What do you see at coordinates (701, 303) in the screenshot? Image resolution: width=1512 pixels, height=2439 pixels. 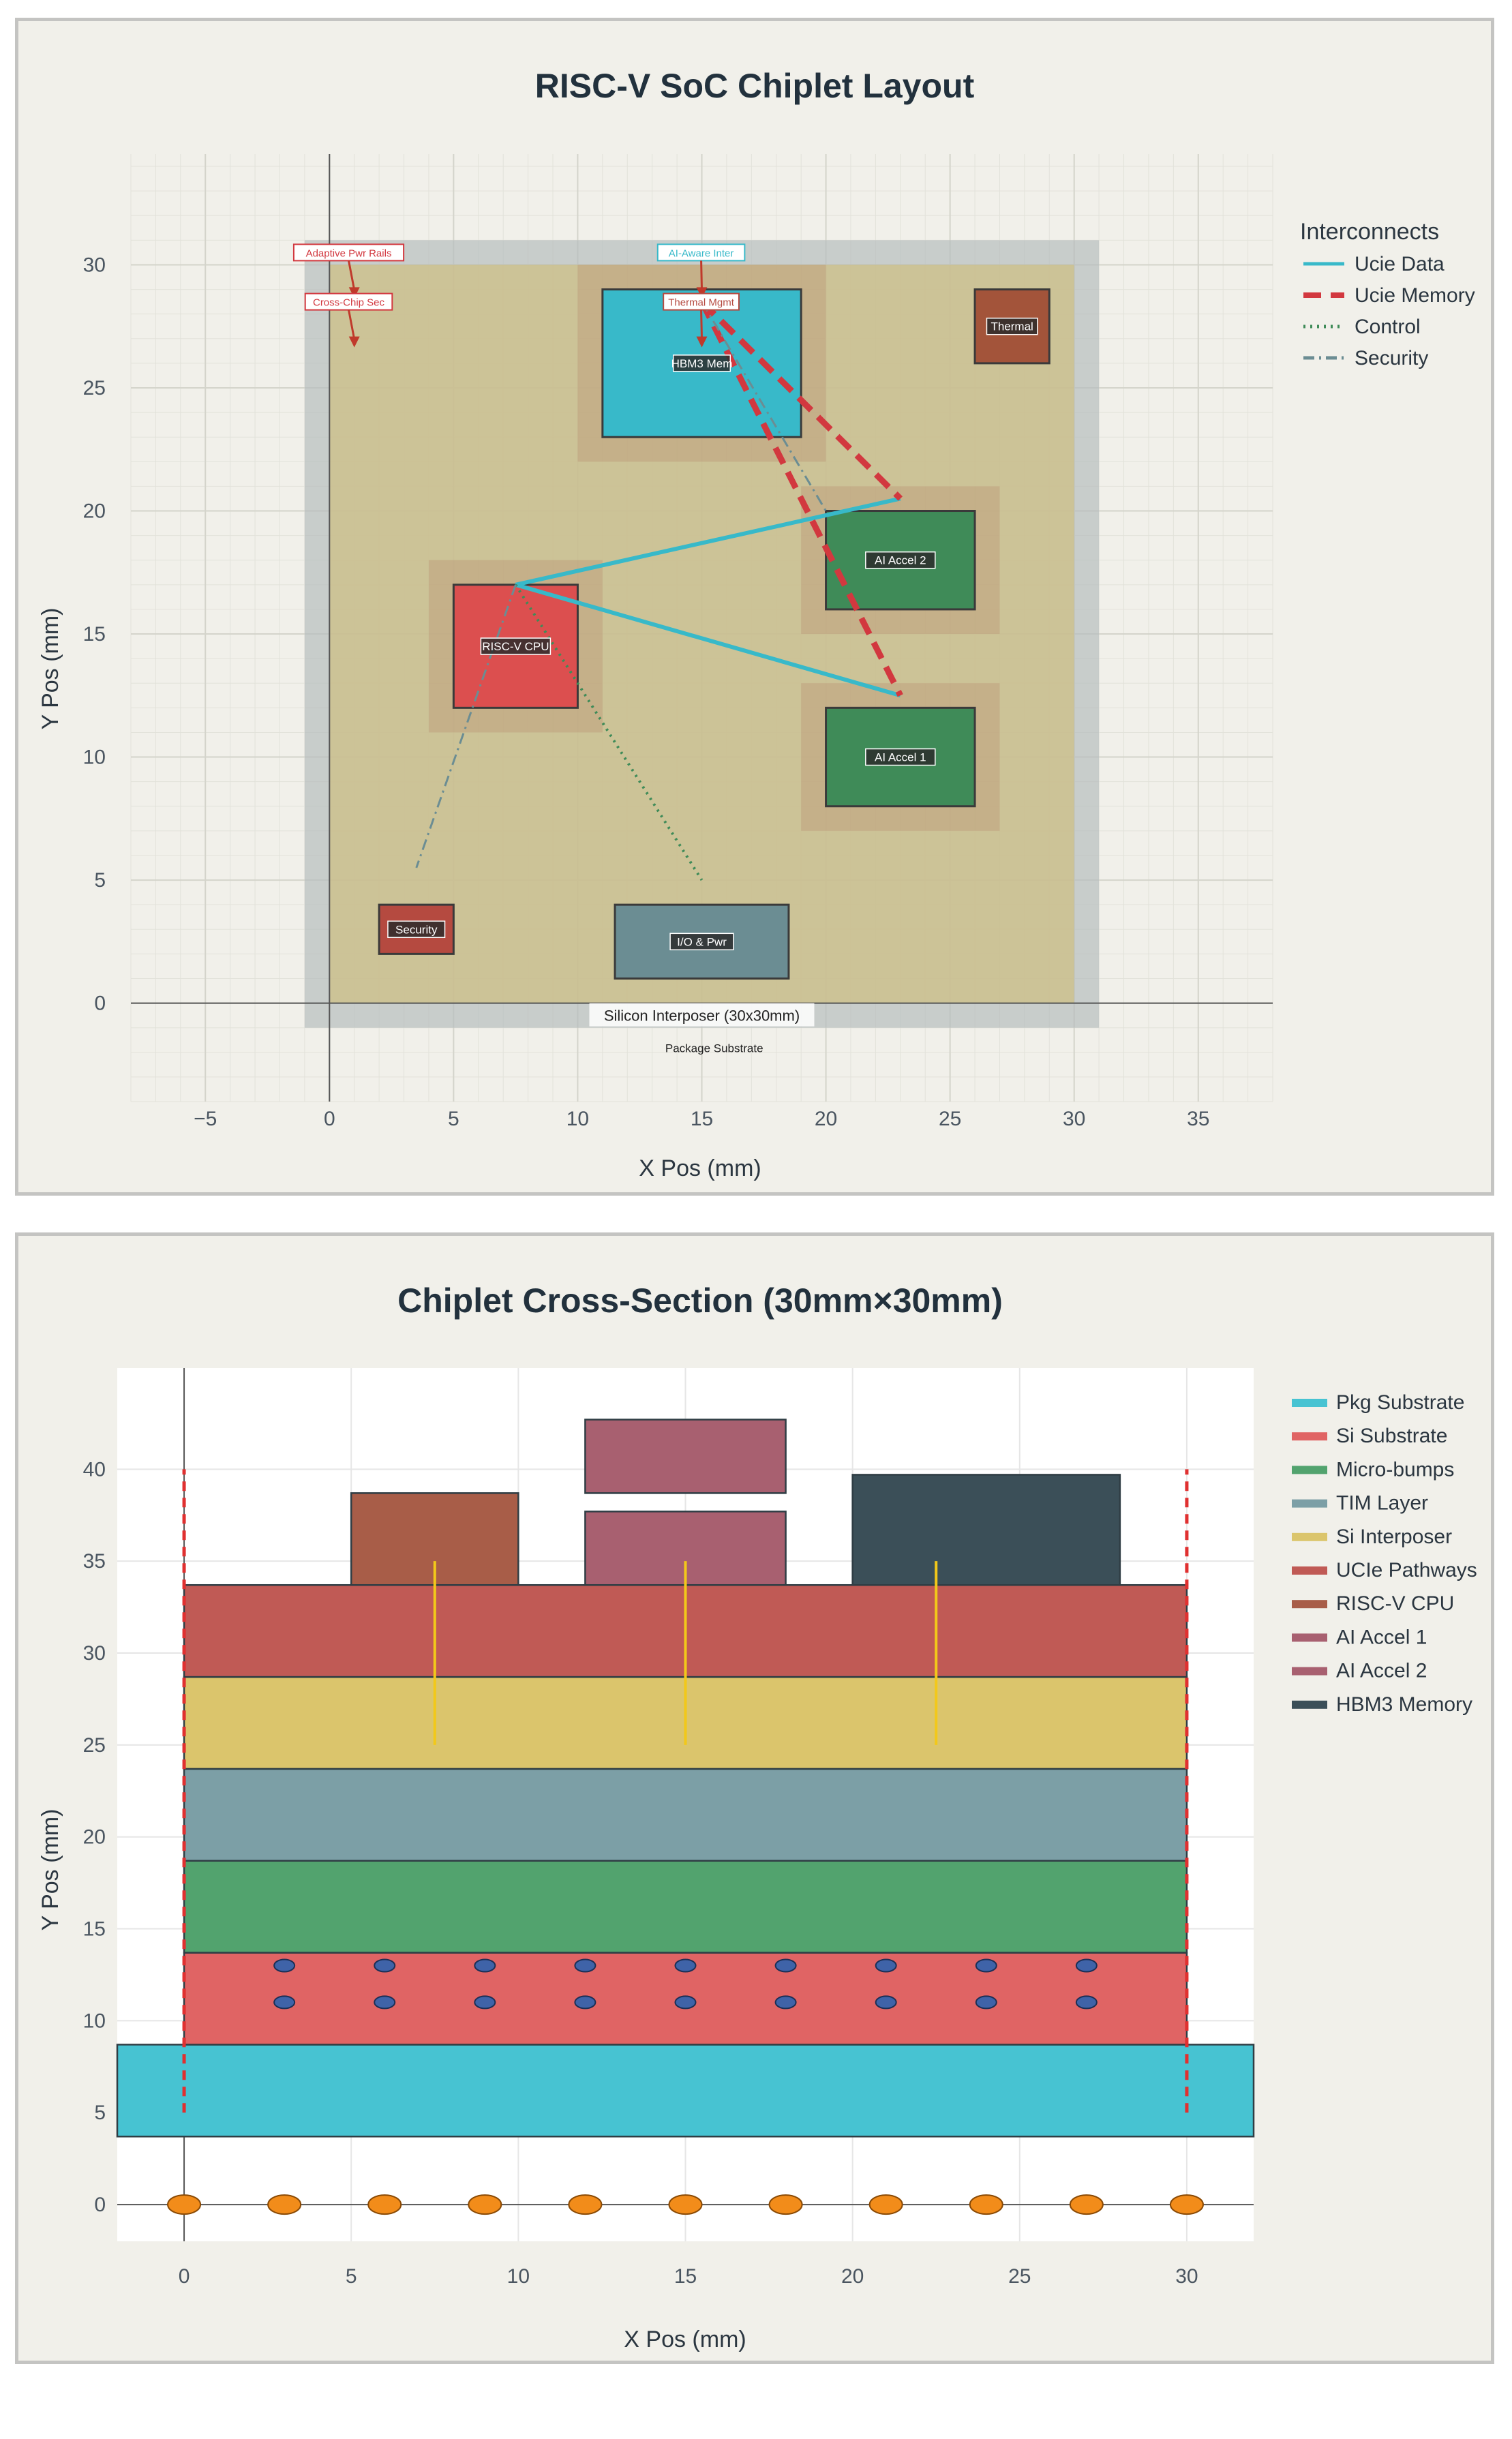 I see `annotation-thermal-mgmt: Thermal Mgmt` at bounding box center [701, 303].